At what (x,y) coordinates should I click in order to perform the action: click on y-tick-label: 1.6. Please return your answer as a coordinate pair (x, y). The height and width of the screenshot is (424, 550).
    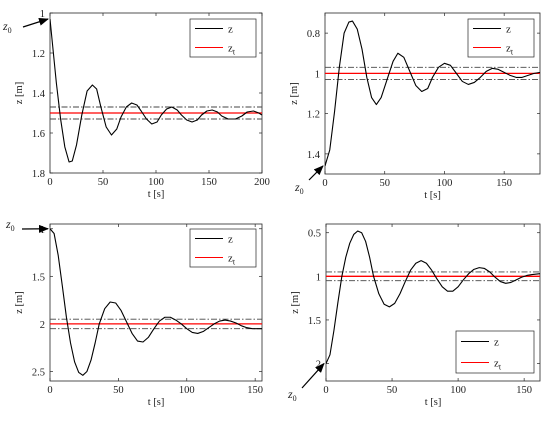
    Looking at the image, I should click on (38, 134).